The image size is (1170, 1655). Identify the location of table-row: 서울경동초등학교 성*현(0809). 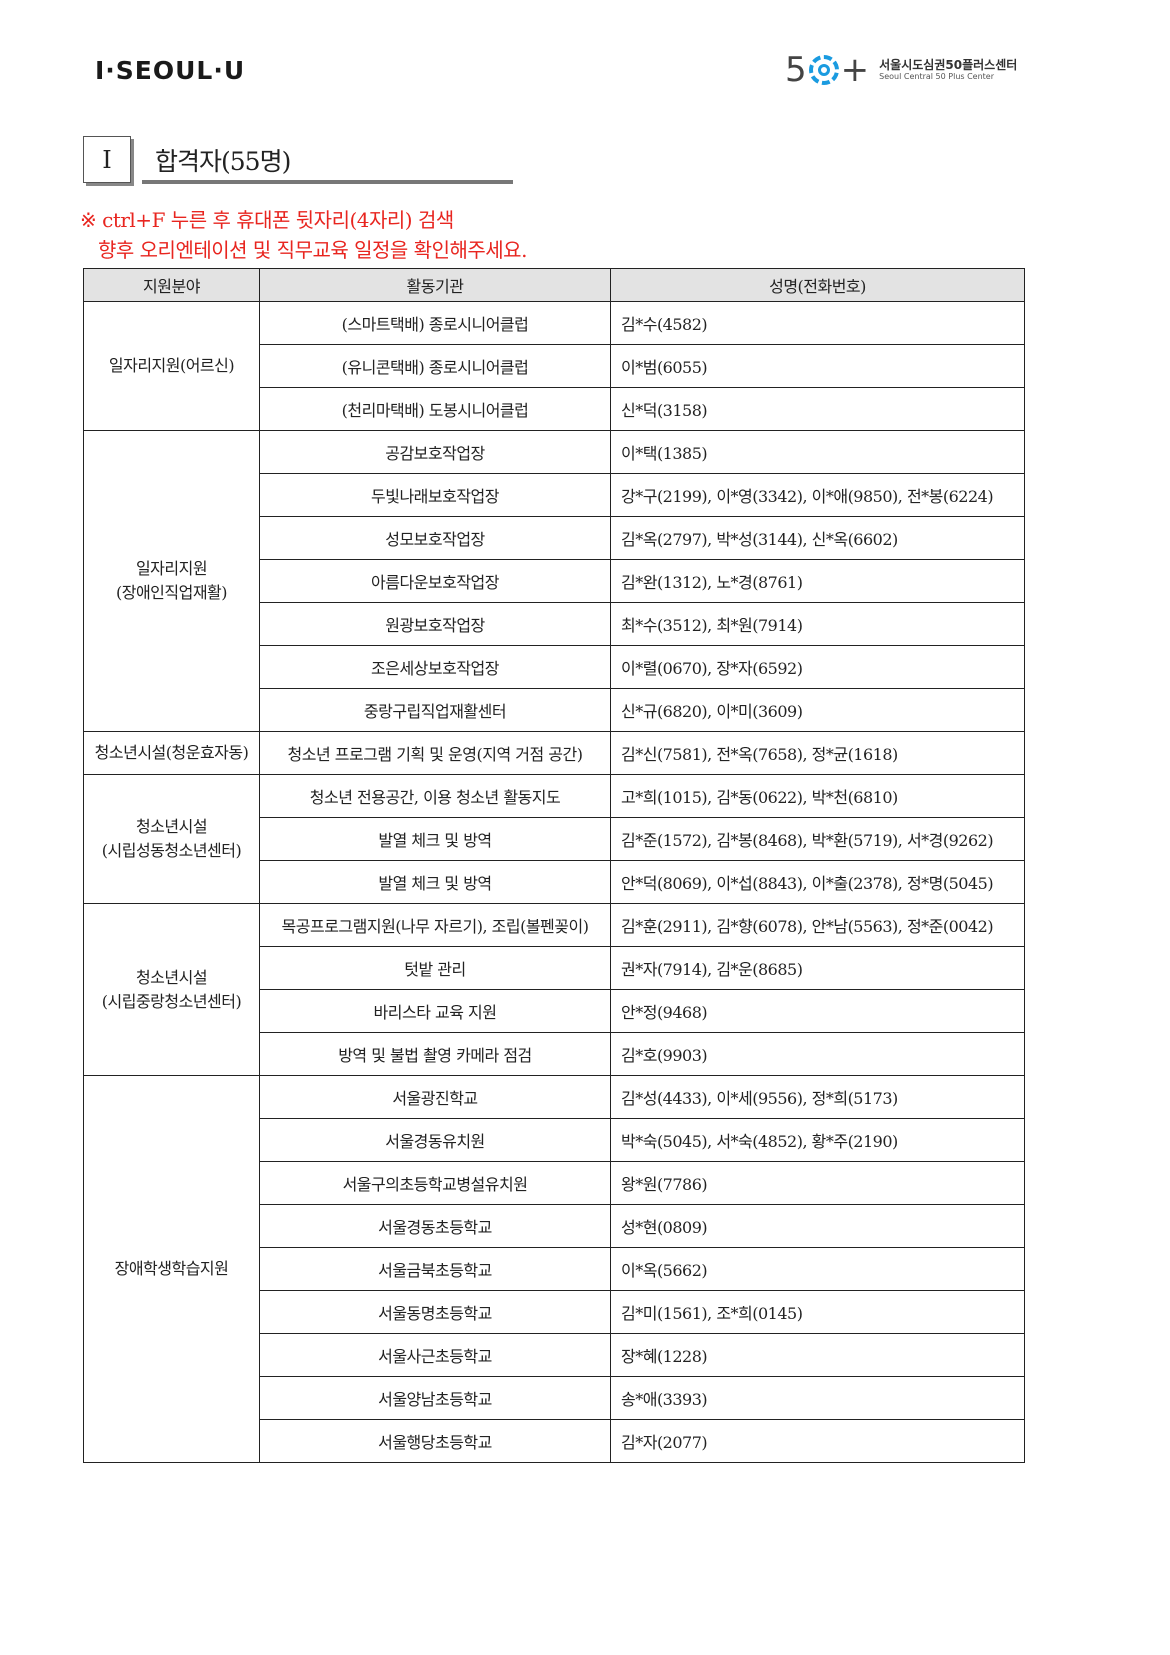
(554, 1226).